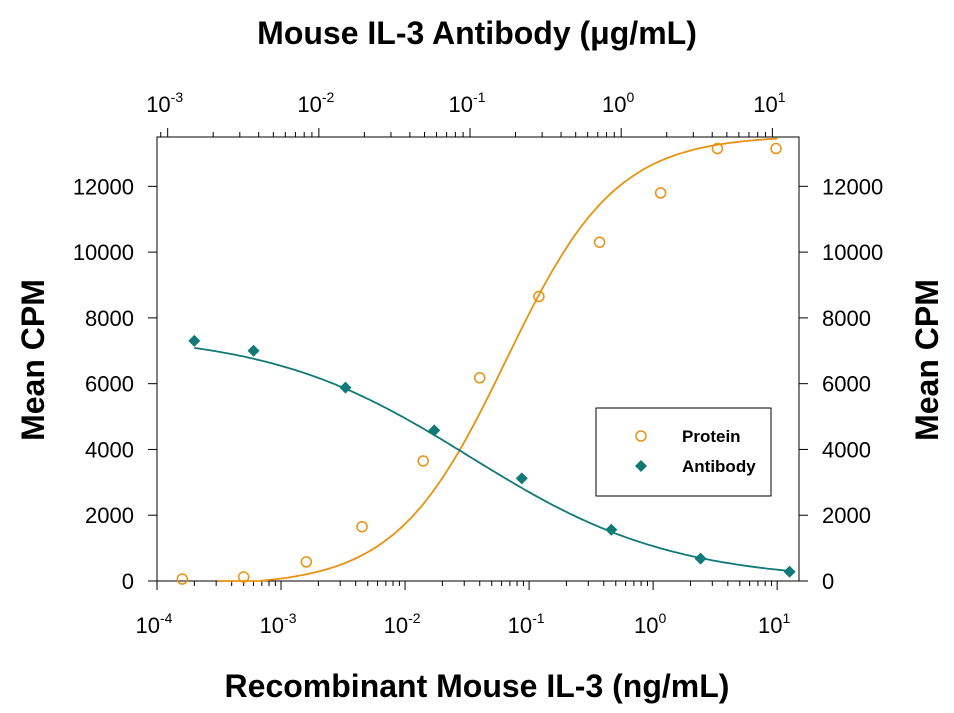 The height and width of the screenshot is (713, 954). What do you see at coordinates (103, 252) in the screenshot?
I see `y-left-tick-label: 10000` at bounding box center [103, 252].